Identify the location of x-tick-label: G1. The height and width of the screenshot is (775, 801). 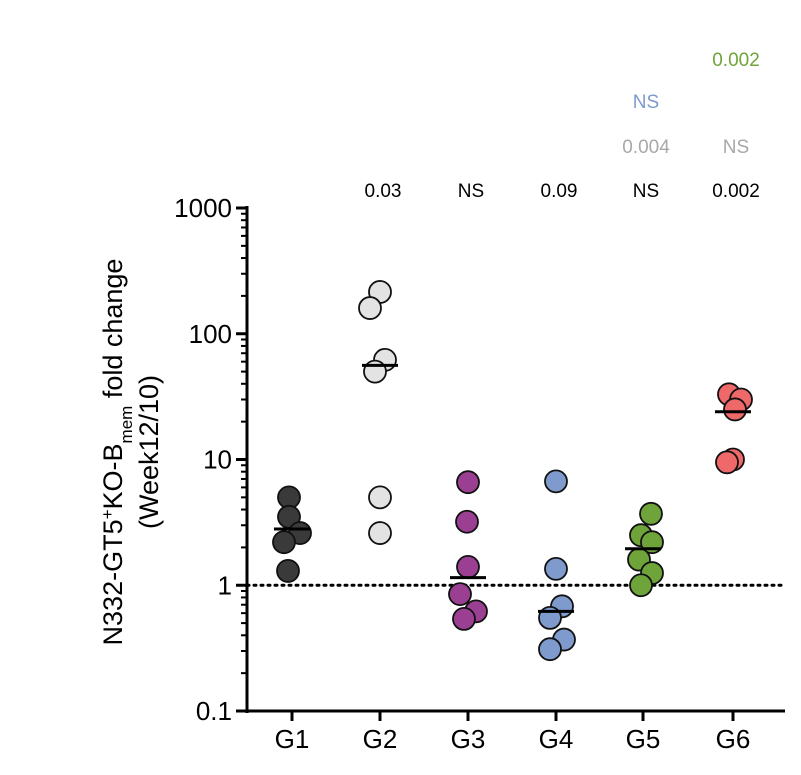
(292, 739).